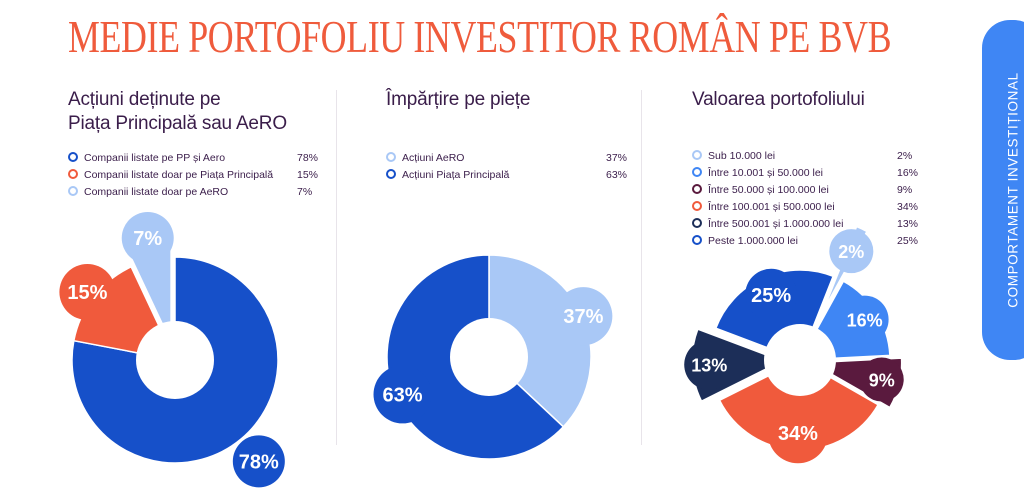  I want to click on portfolio-value-panel: Valoarea portofoliului, so click(778, 100).